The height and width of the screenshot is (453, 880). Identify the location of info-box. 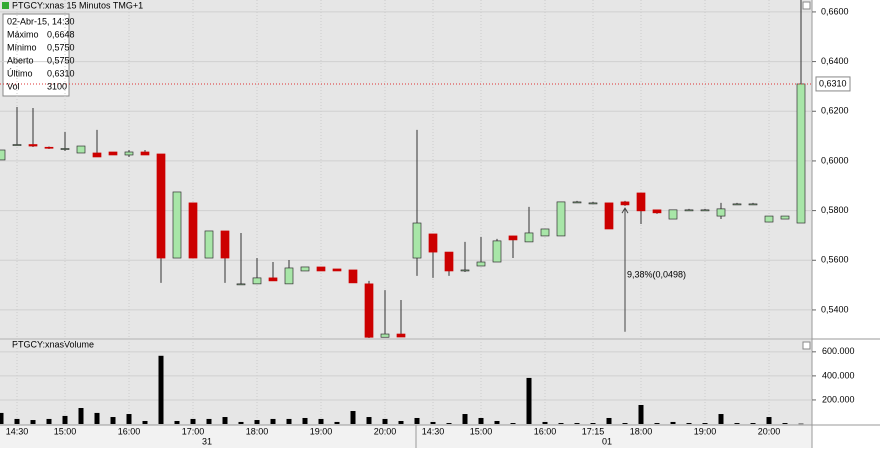
(36, 55).